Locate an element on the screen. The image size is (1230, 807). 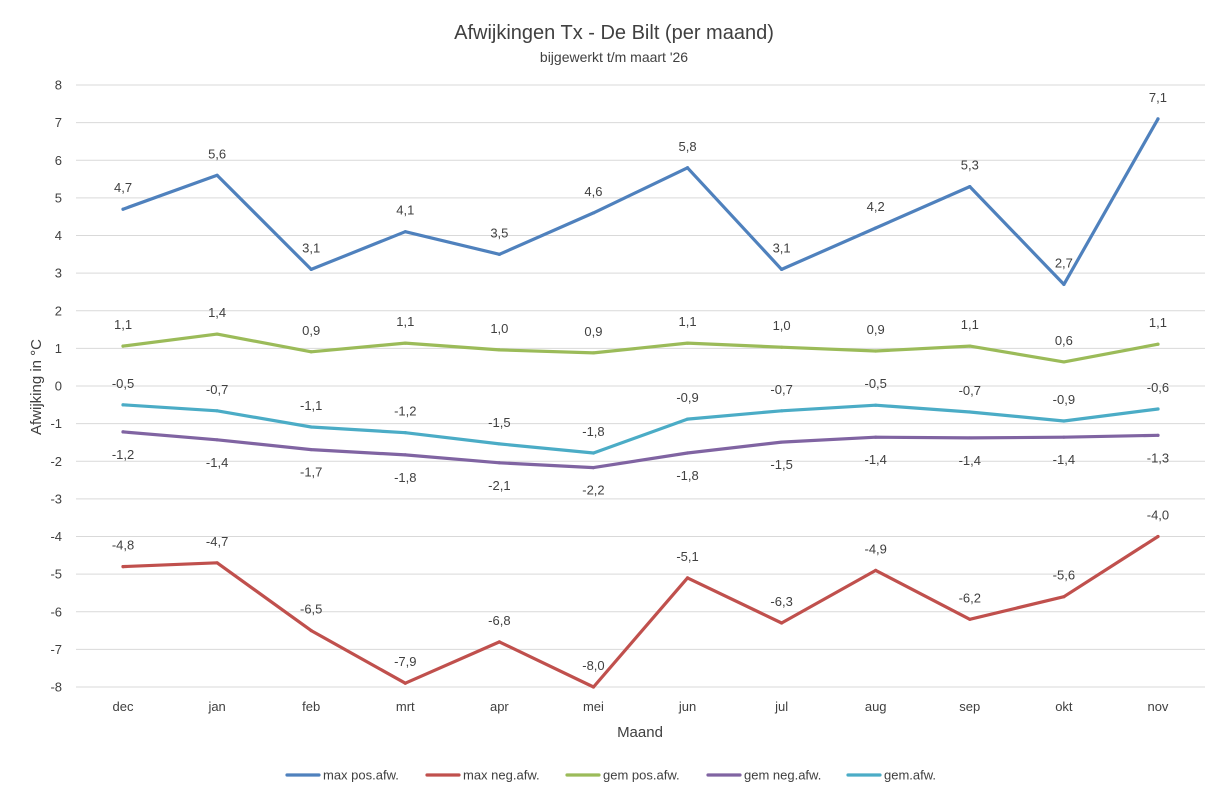
y-tick-label: -6 is located at coordinates (56, 611).